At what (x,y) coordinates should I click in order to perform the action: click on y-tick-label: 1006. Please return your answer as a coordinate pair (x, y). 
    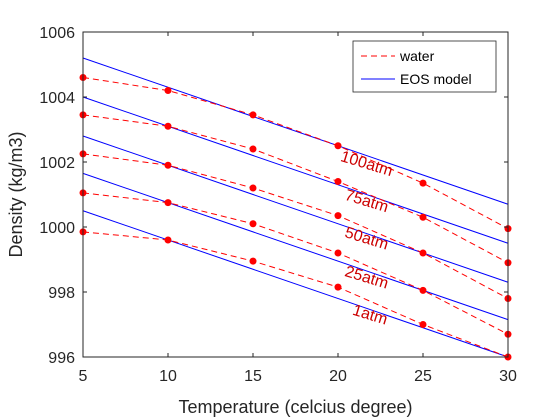
    Looking at the image, I should click on (57, 33).